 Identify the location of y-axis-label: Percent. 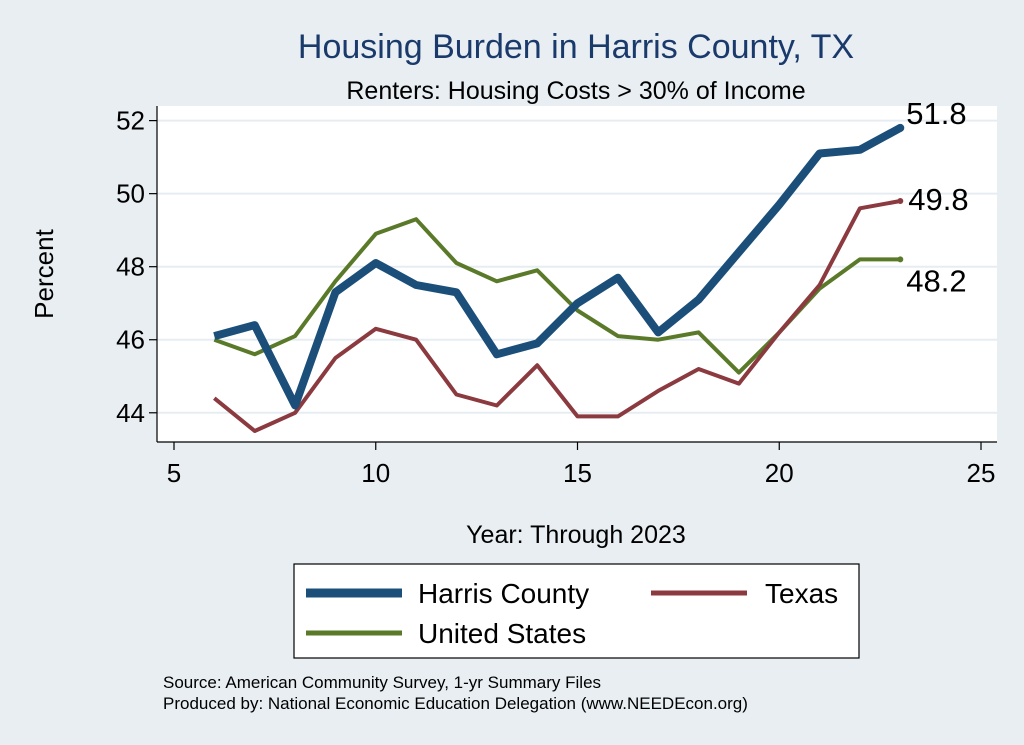
(44, 273).